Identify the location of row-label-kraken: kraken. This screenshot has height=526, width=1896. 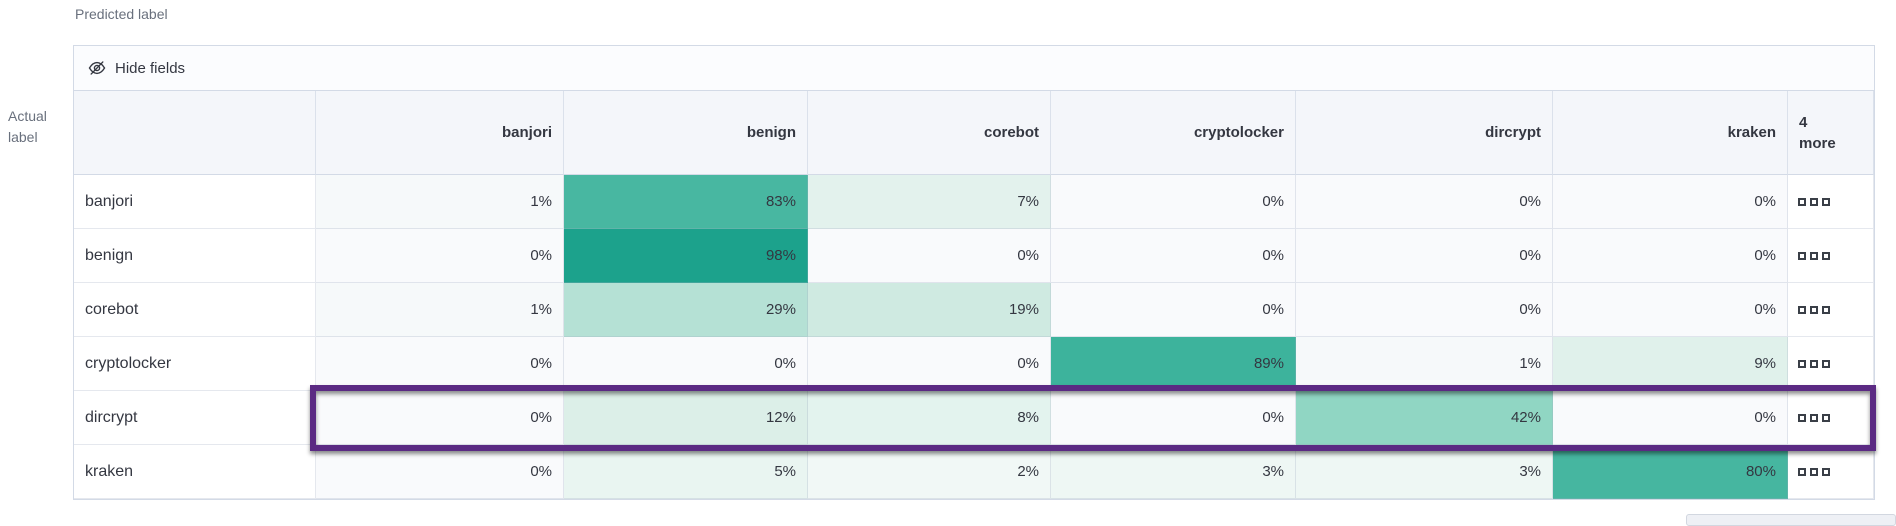
(195, 472).